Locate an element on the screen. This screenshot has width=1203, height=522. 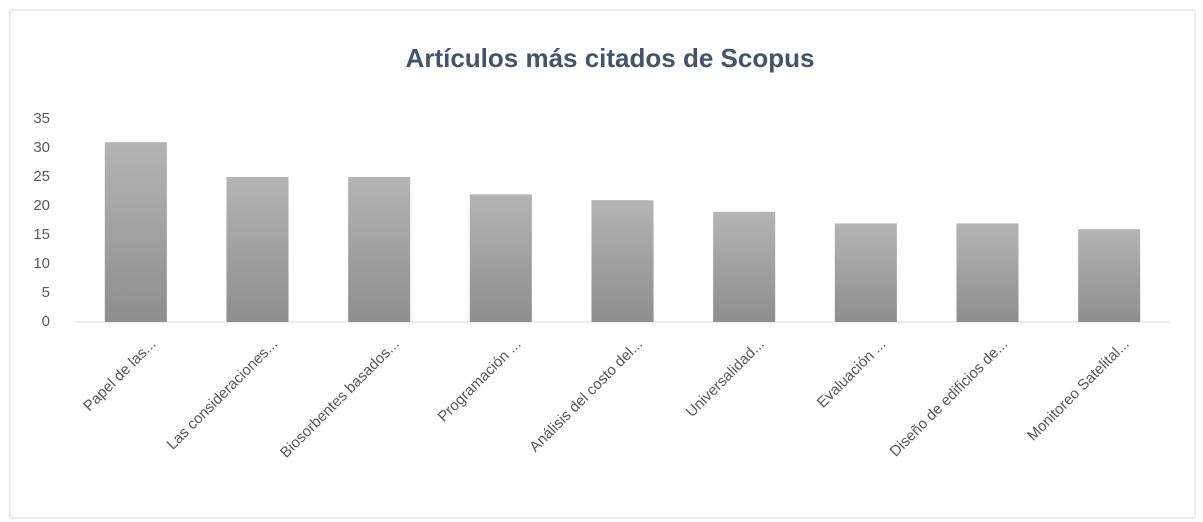
y-tick-label: 35 is located at coordinates (41, 118).